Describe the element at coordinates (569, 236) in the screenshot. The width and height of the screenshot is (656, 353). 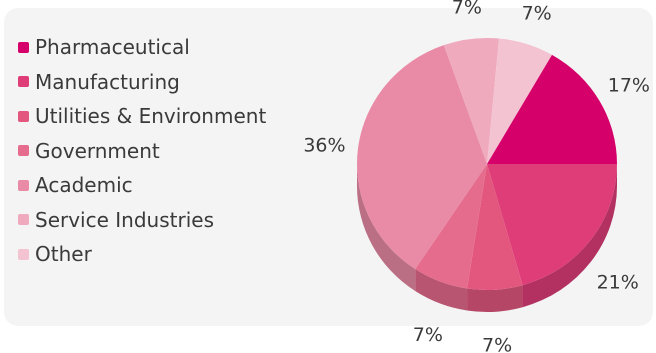
I see `pie-side-manufacturing` at that location.